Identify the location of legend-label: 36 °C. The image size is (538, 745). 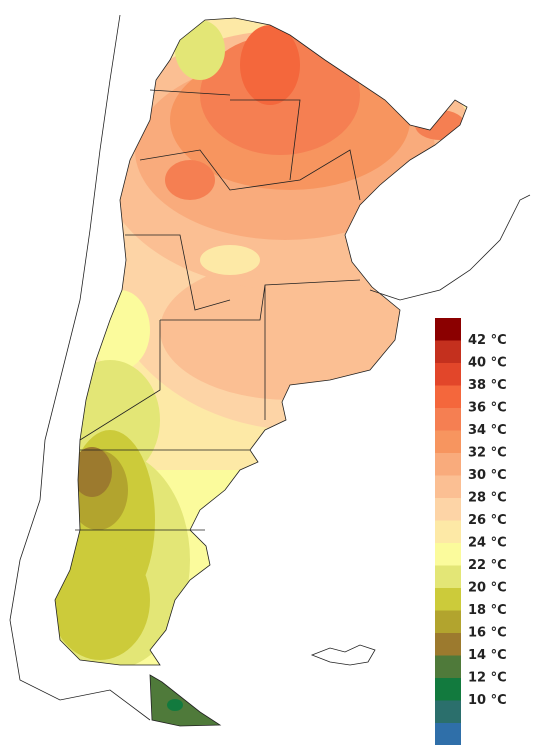
(487, 408).